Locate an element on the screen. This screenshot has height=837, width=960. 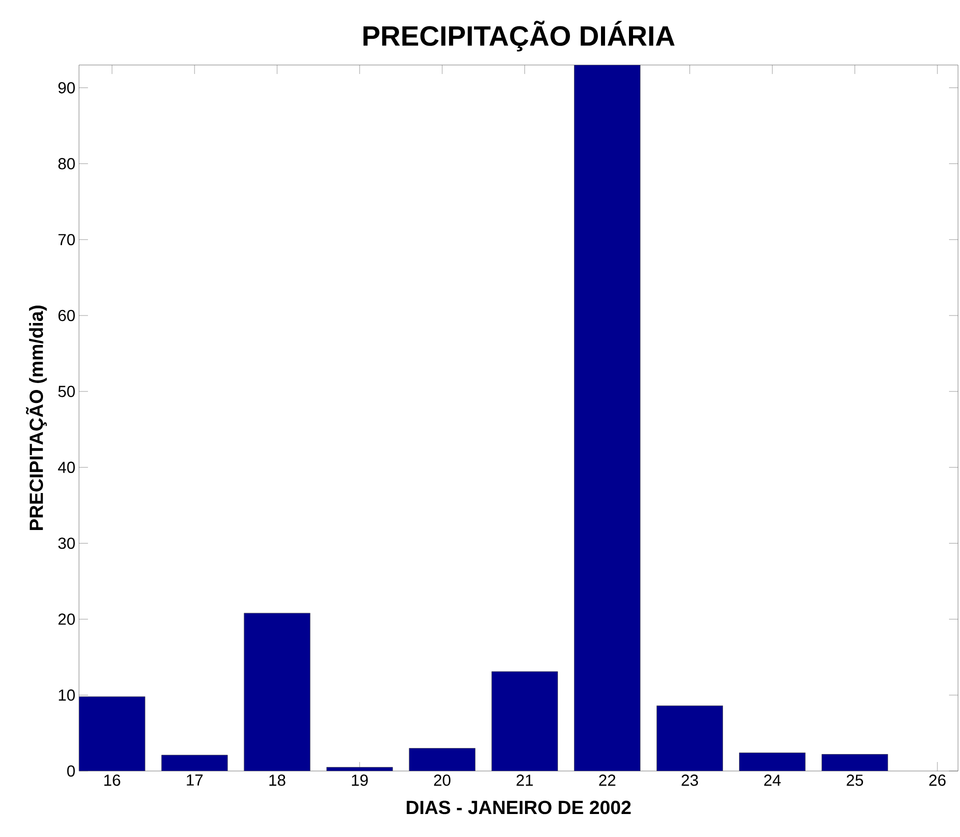
x-axis-title: DIAS - JANEIRO DE 2002 is located at coordinates (518, 807).